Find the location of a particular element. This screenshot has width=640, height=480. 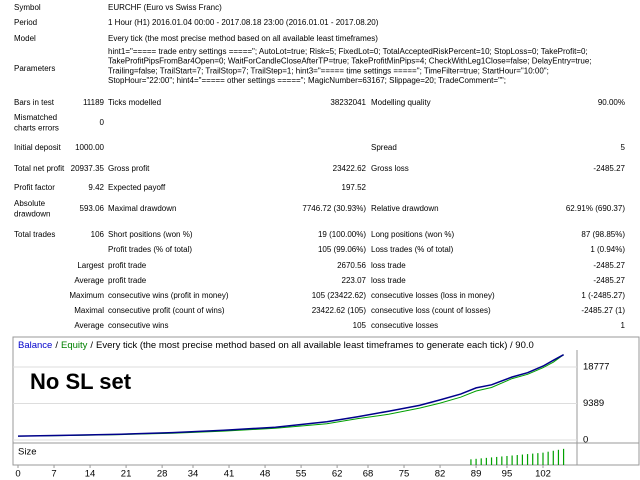

row-label: consecutive losses is located at coordinates (404, 325).